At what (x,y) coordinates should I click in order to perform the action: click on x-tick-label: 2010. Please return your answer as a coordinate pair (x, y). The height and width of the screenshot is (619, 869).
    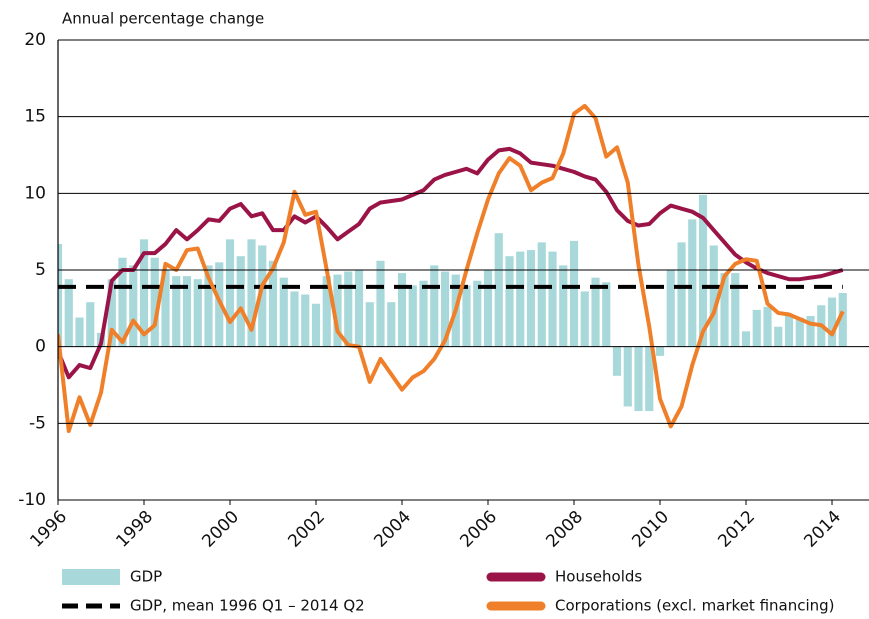
    Looking at the image, I should click on (650, 529).